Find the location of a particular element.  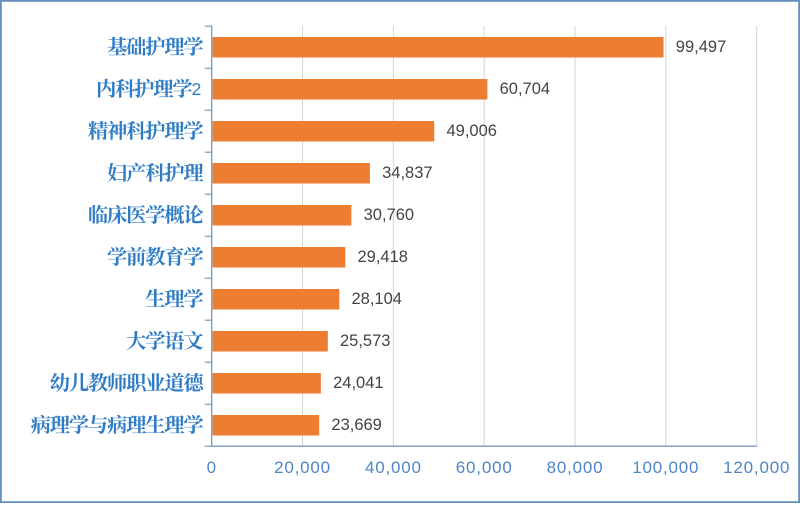

svg-text: 20,000 is located at coordinates (302, 467).